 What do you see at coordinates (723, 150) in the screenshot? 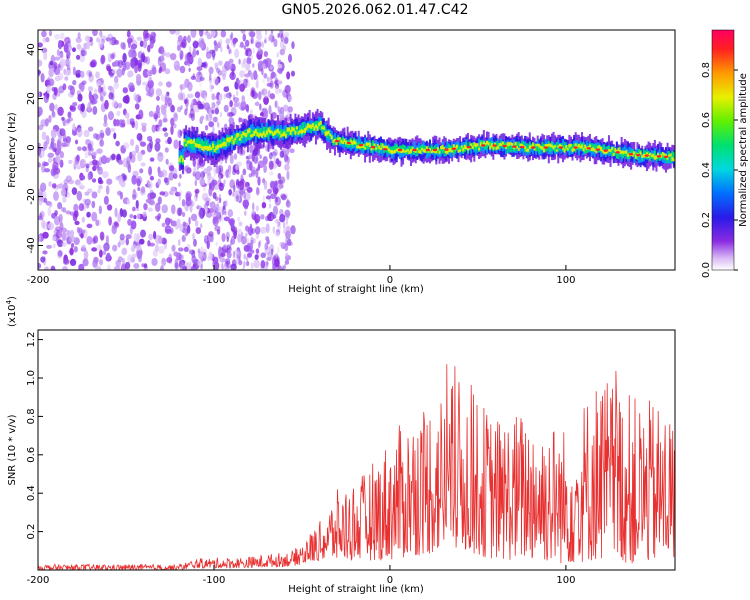
I see `colorbar-gradient` at bounding box center [723, 150].